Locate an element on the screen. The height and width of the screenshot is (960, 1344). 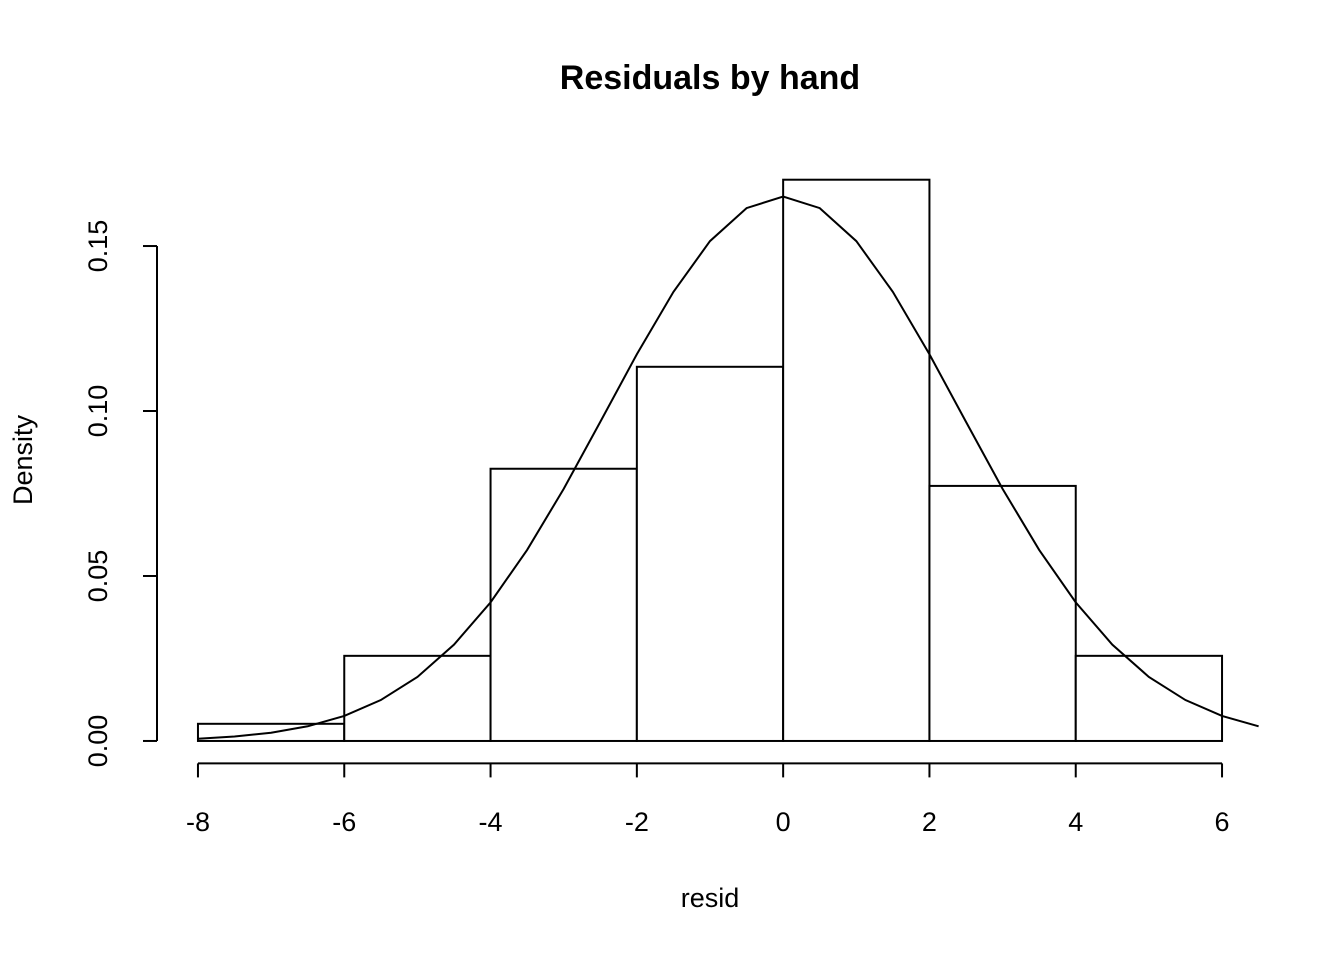
x-tick-label: 0 is located at coordinates (783, 822).